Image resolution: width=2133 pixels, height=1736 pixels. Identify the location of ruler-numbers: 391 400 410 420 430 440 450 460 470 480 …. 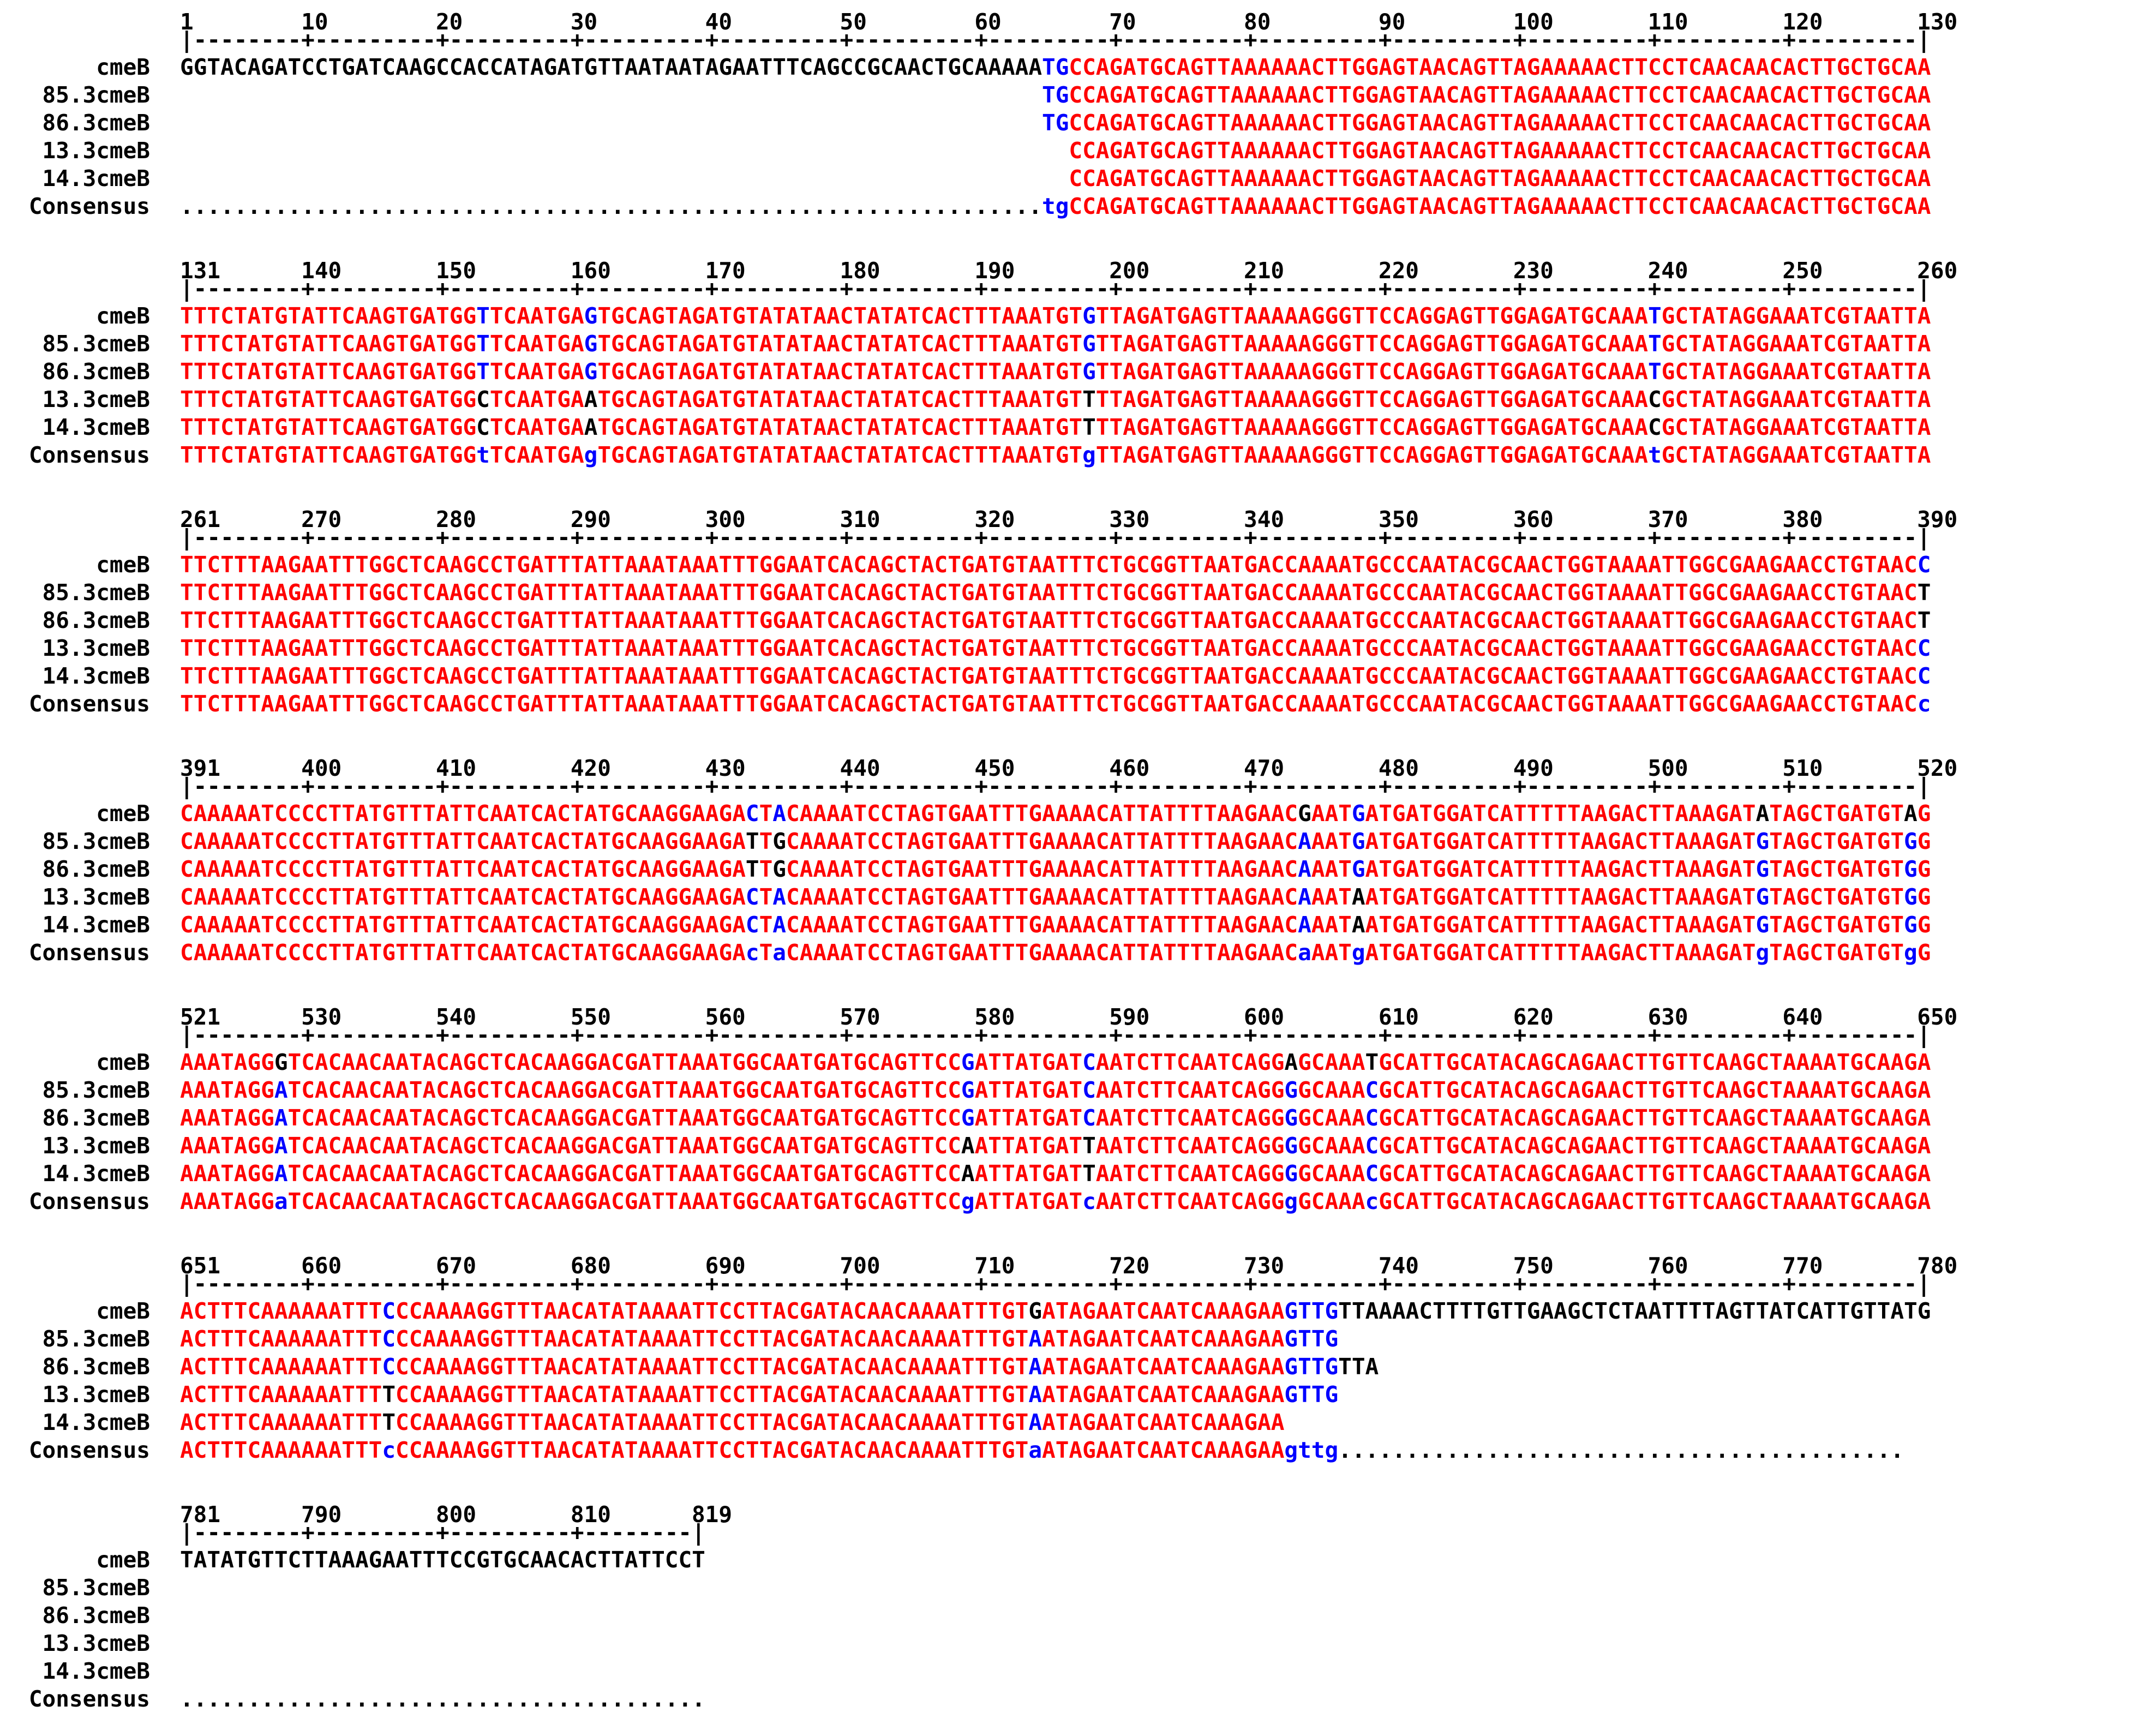
(1069, 768).